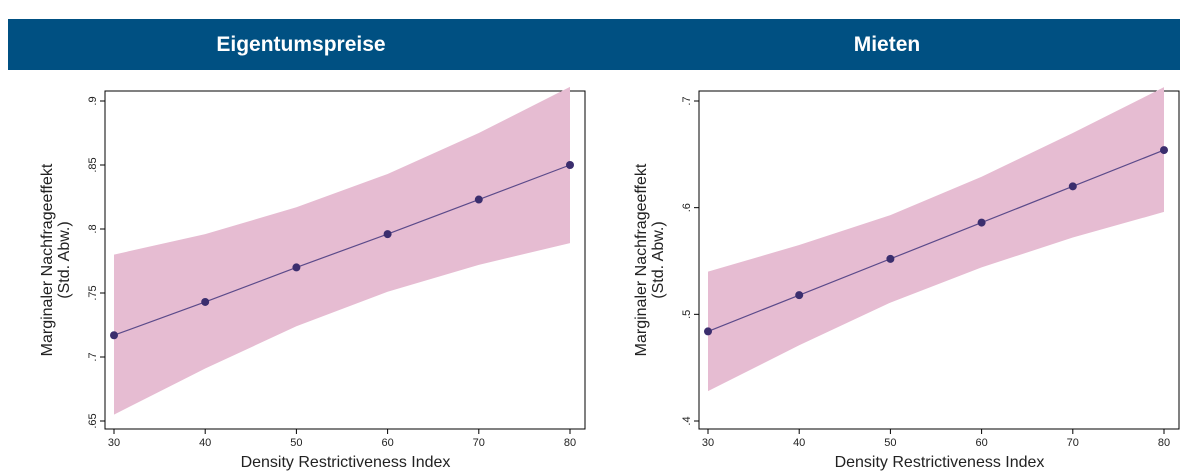 This screenshot has width=1188, height=472. What do you see at coordinates (687, 420) in the screenshot?
I see `y-tick-label: .4` at bounding box center [687, 420].